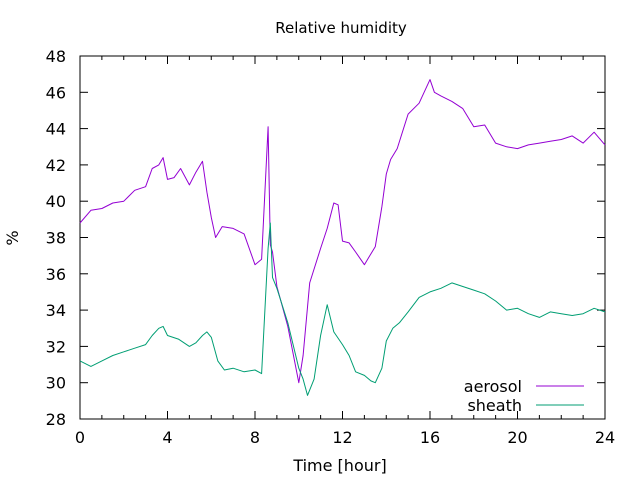 This screenshot has height=480, width=640. What do you see at coordinates (56, 201) in the screenshot?
I see `y-tick-label: 40` at bounding box center [56, 201].